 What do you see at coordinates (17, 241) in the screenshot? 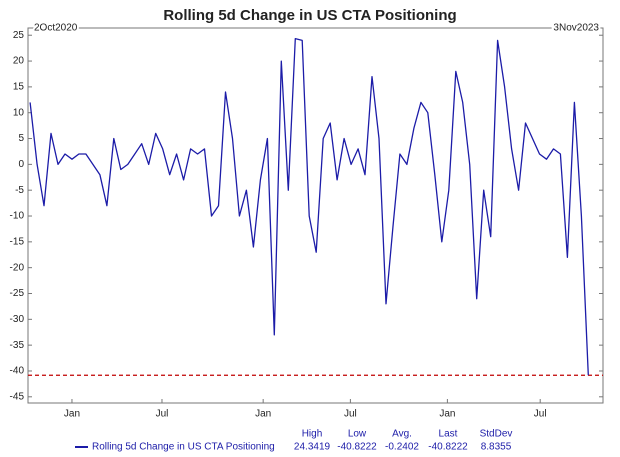
I see `y-tick-label: -15` at bounding box center [17, 241].